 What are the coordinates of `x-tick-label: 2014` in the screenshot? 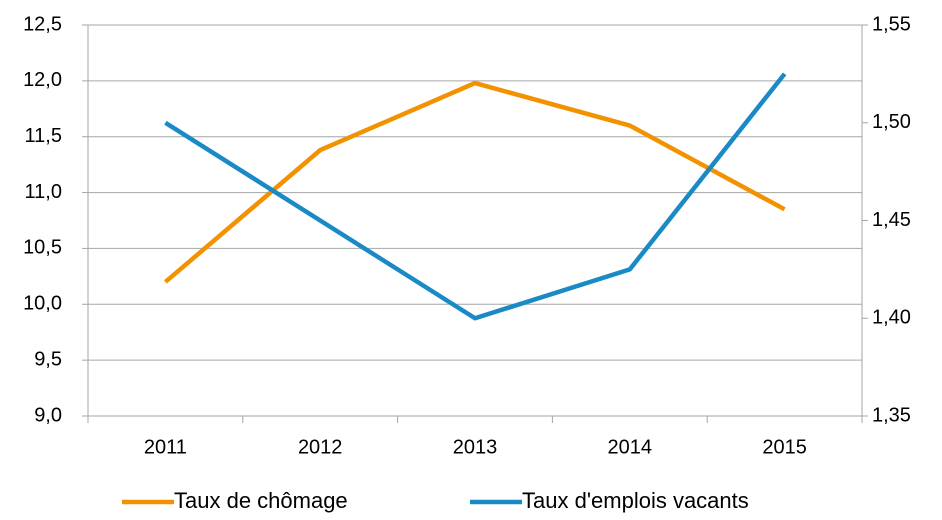 It's located at (630, 447).